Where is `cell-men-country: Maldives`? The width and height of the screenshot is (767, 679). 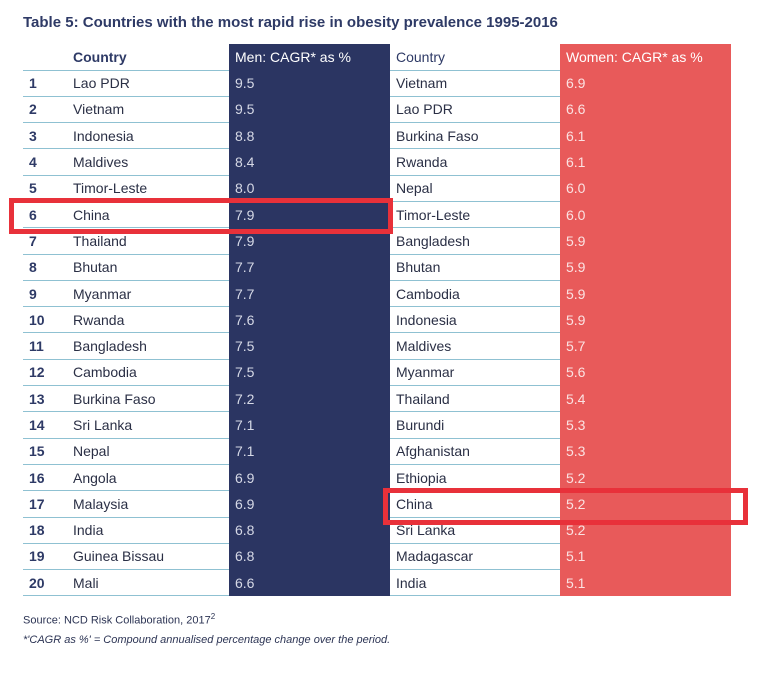
cell-men-country: Maldives is located at coordinates (148, 162).